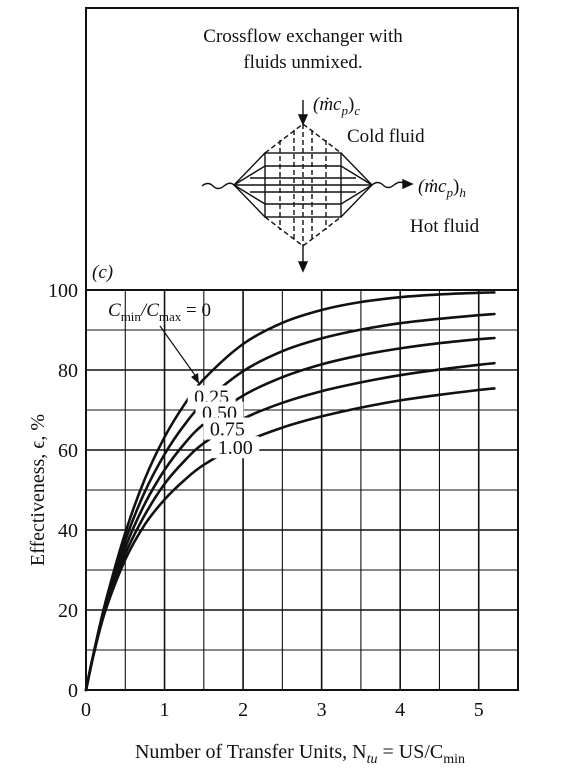  What do you see at coordinates (159, 312) in the screenshot?
I see `series-label-header: Cmin/Cmax = 0` at bounding box center [159, 312].